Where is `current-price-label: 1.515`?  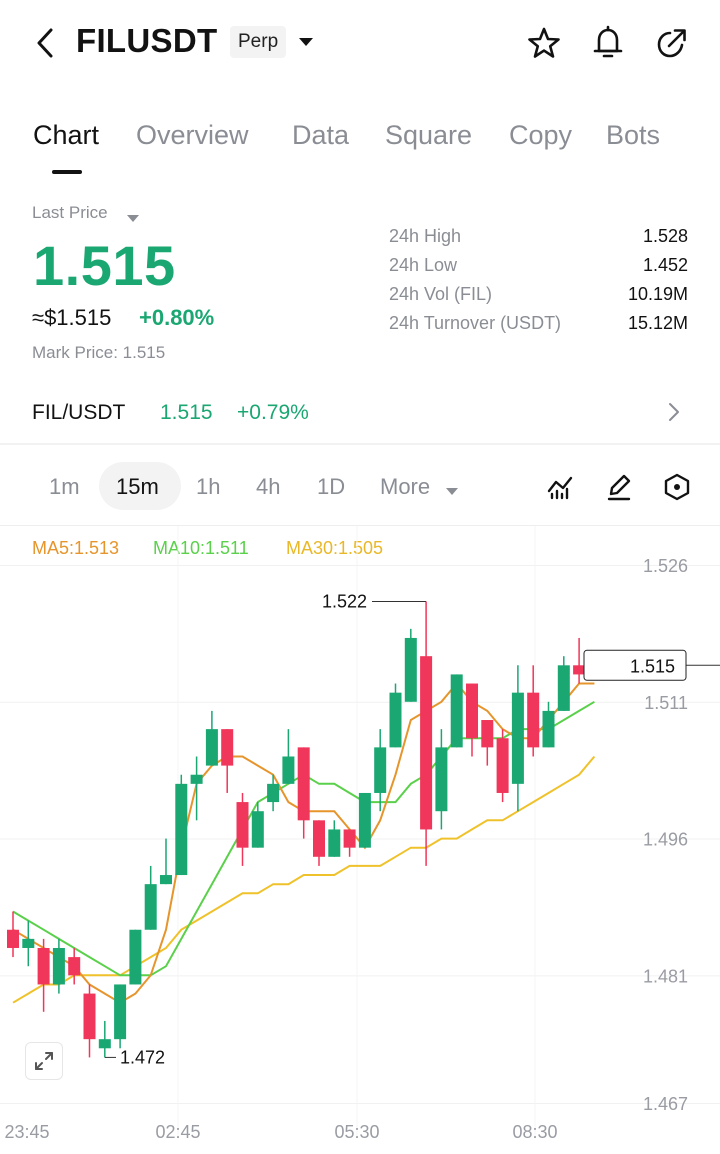 current-price-label: 1.515 is located at coordinates (652, 666).